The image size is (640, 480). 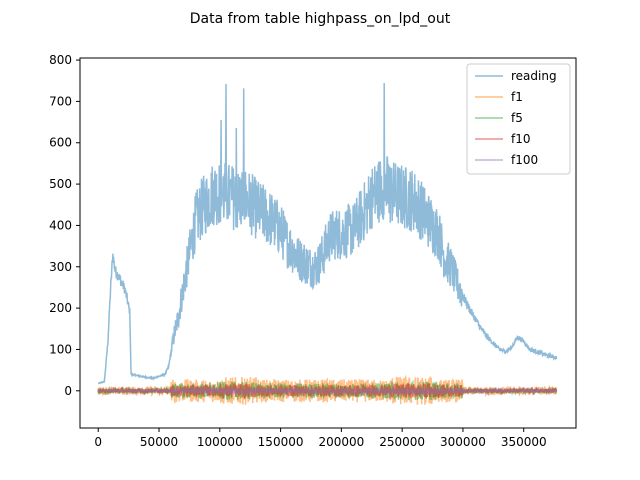 I want to click on y-tick-label: 500, so click(x=60, y=184).